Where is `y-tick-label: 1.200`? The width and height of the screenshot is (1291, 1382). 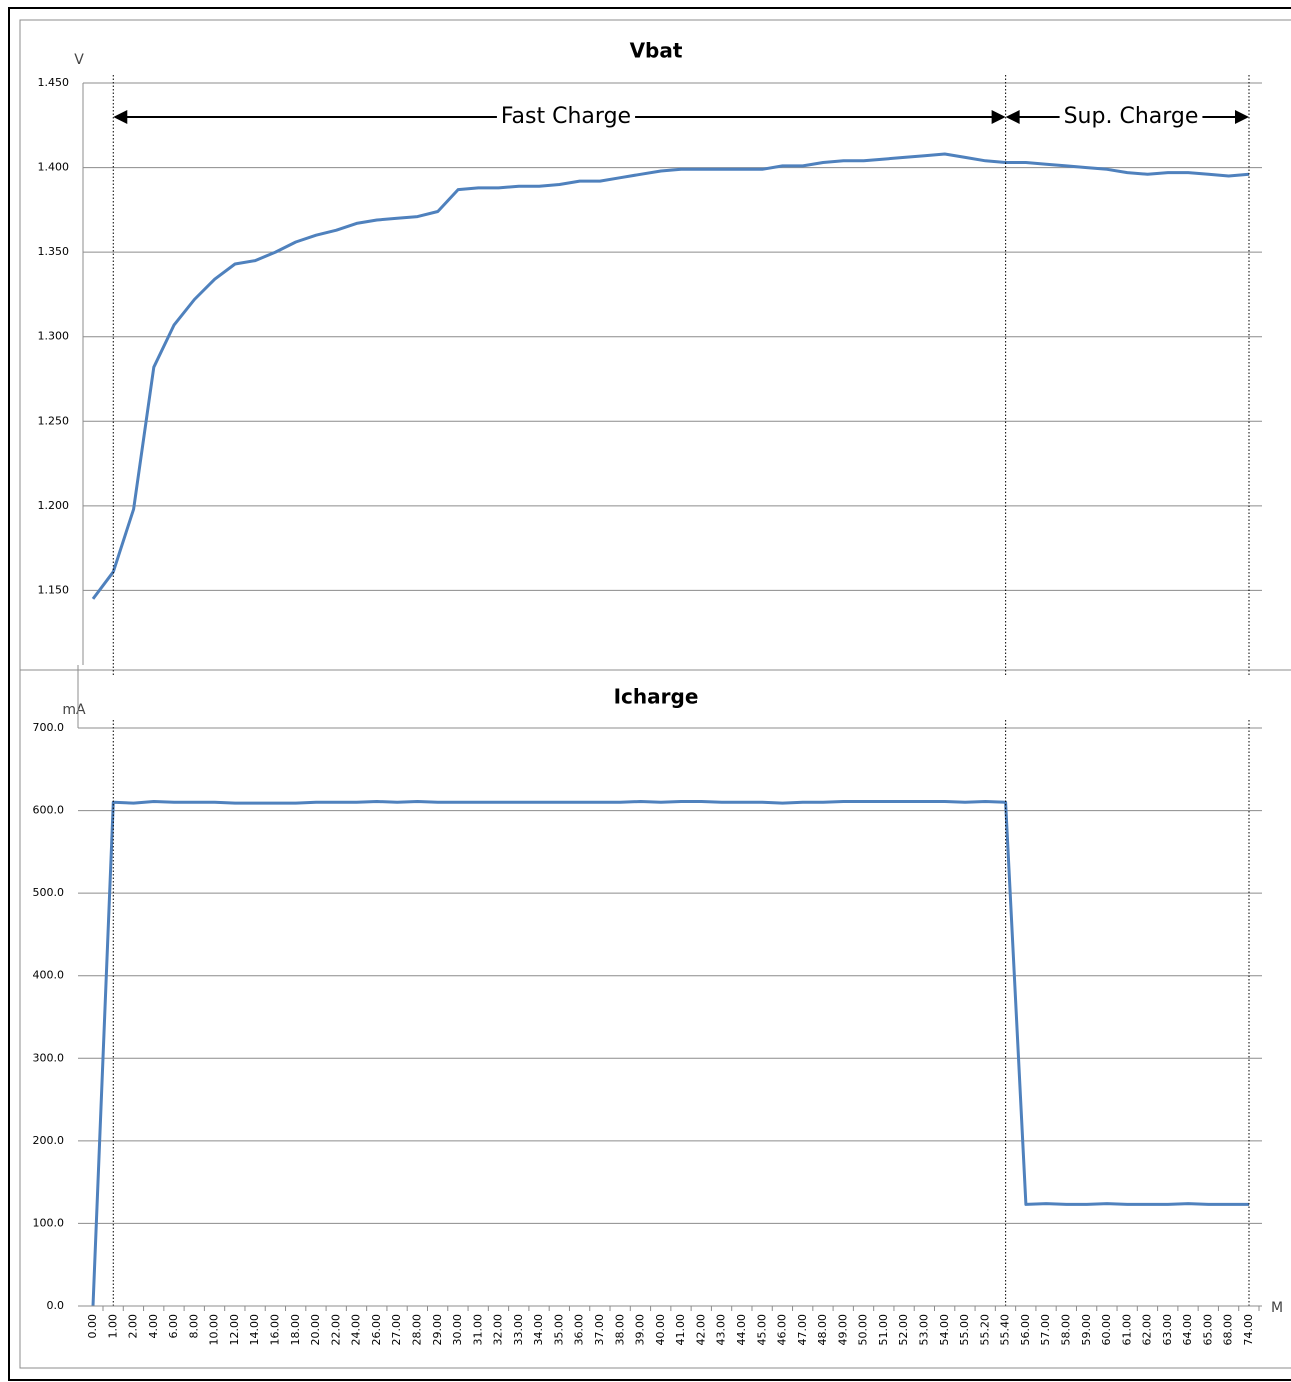 y-tick-label: 1.200 is located at coordinates (54, 505).